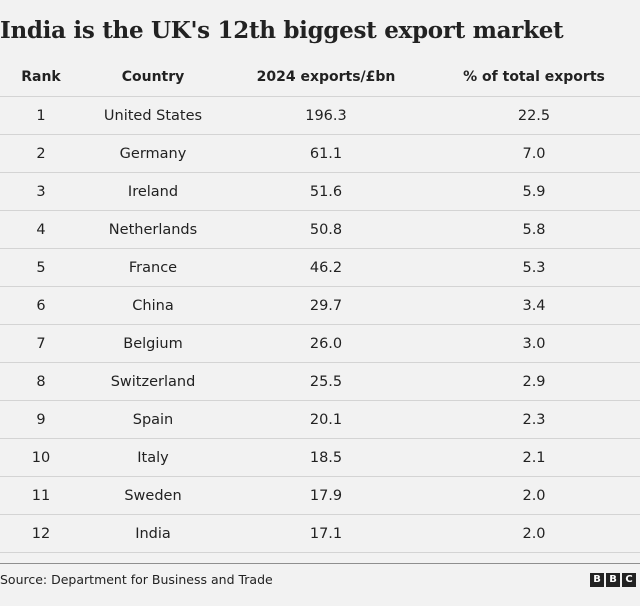 The width and height of the screenshot is (640, 606). What do you see at coordinates (534, 115) in the screenshot?
I see `percent-cell: 22.5` at bounding box center [534, 115].